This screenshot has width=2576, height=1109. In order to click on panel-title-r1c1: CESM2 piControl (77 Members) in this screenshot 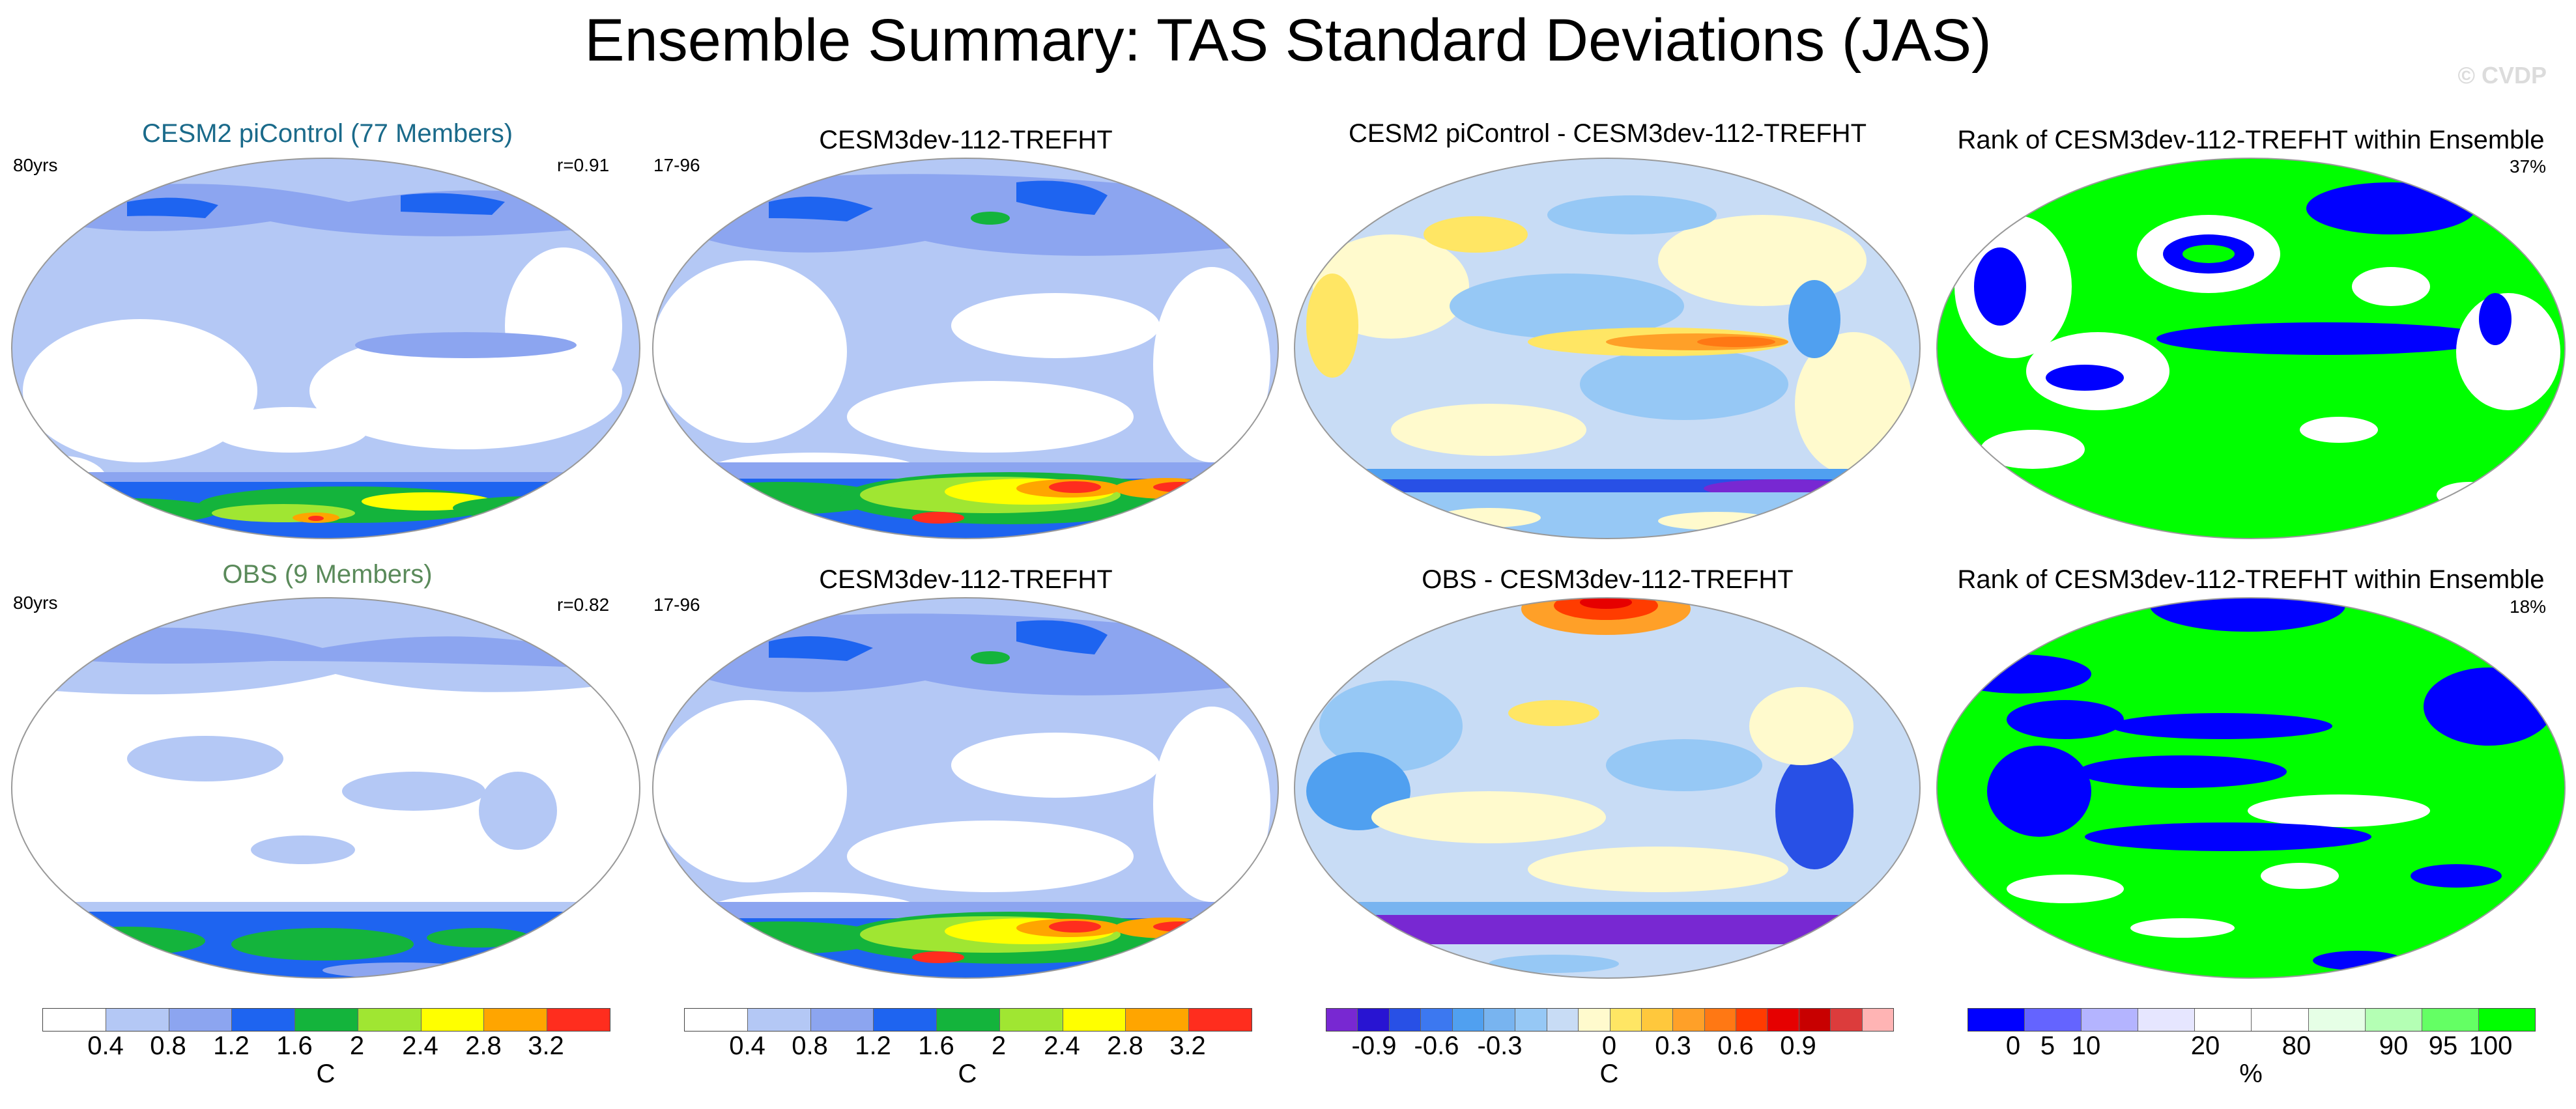, I will do `click(327, 134)`.